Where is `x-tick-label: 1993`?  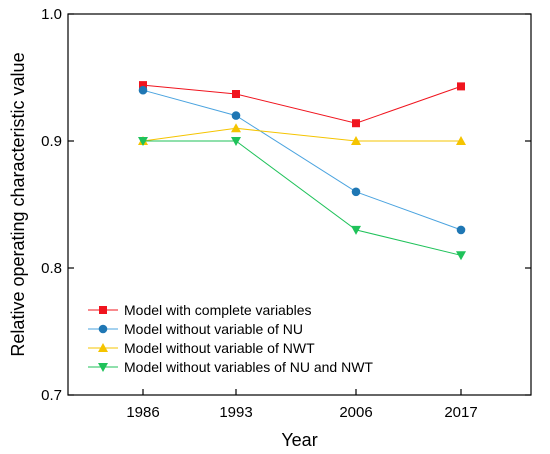
x-tick-label: 1993 is located at coordinates (235, 412).